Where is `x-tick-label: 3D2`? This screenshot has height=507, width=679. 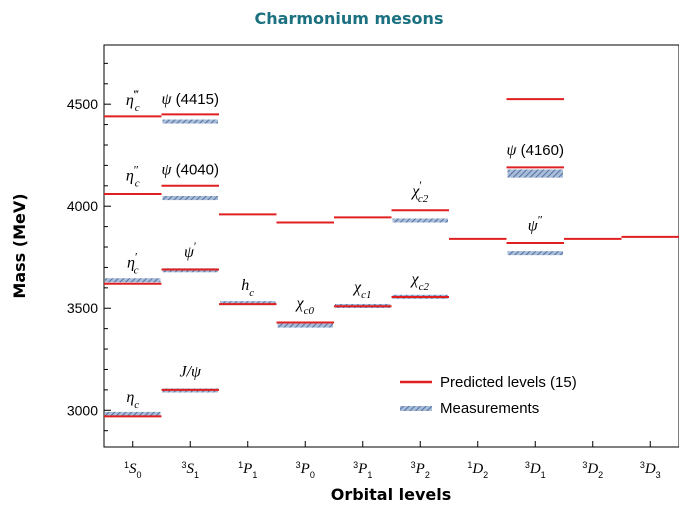 x-tick-label: 3D2 is located at coordinates (592, 470).